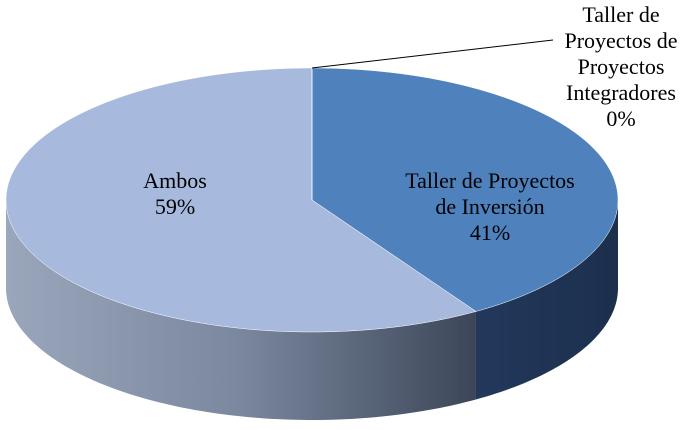  I want to click on slice-percent: 41%, so click(490, 232).